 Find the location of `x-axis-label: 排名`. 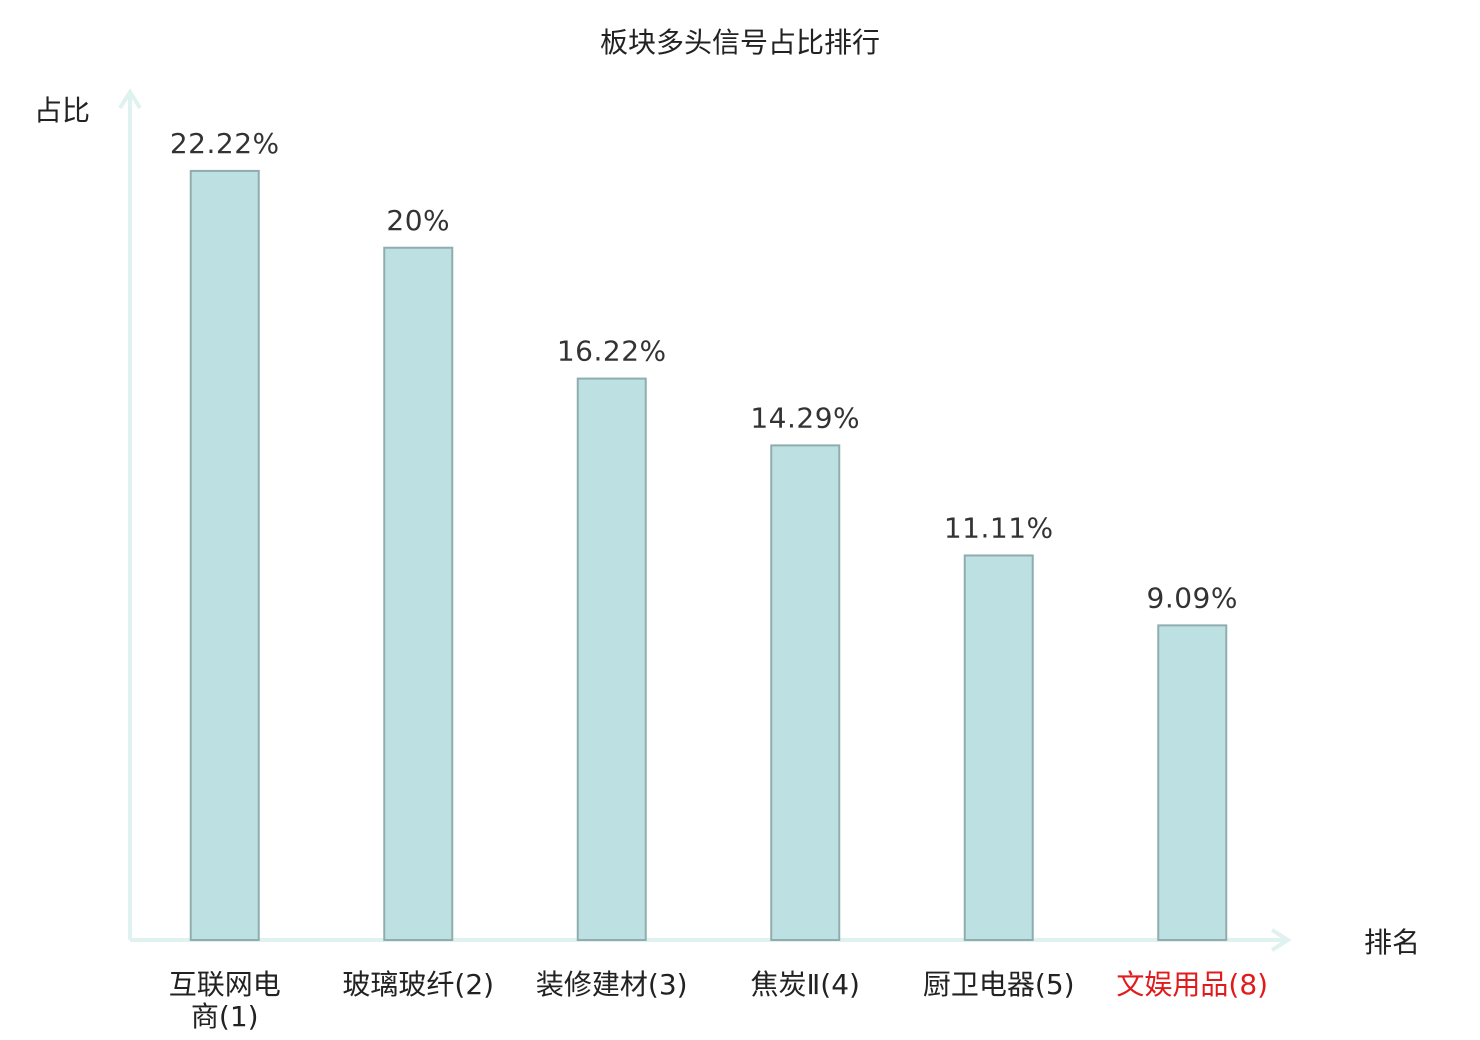

x-axis-label: 排名 is located at coordinates (1392, 942).